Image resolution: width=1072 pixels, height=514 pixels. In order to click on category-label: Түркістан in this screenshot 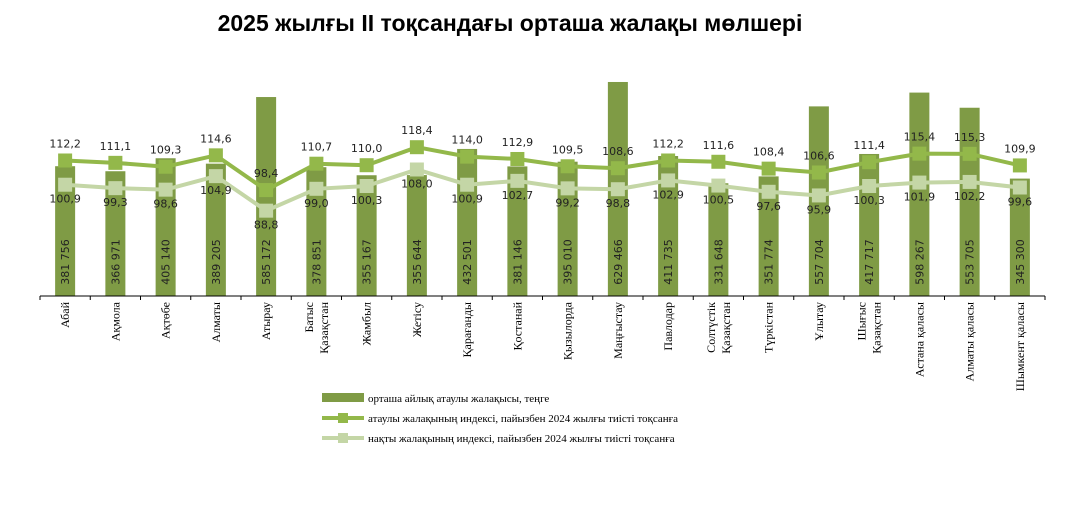, I will do `click(769, 327)`.